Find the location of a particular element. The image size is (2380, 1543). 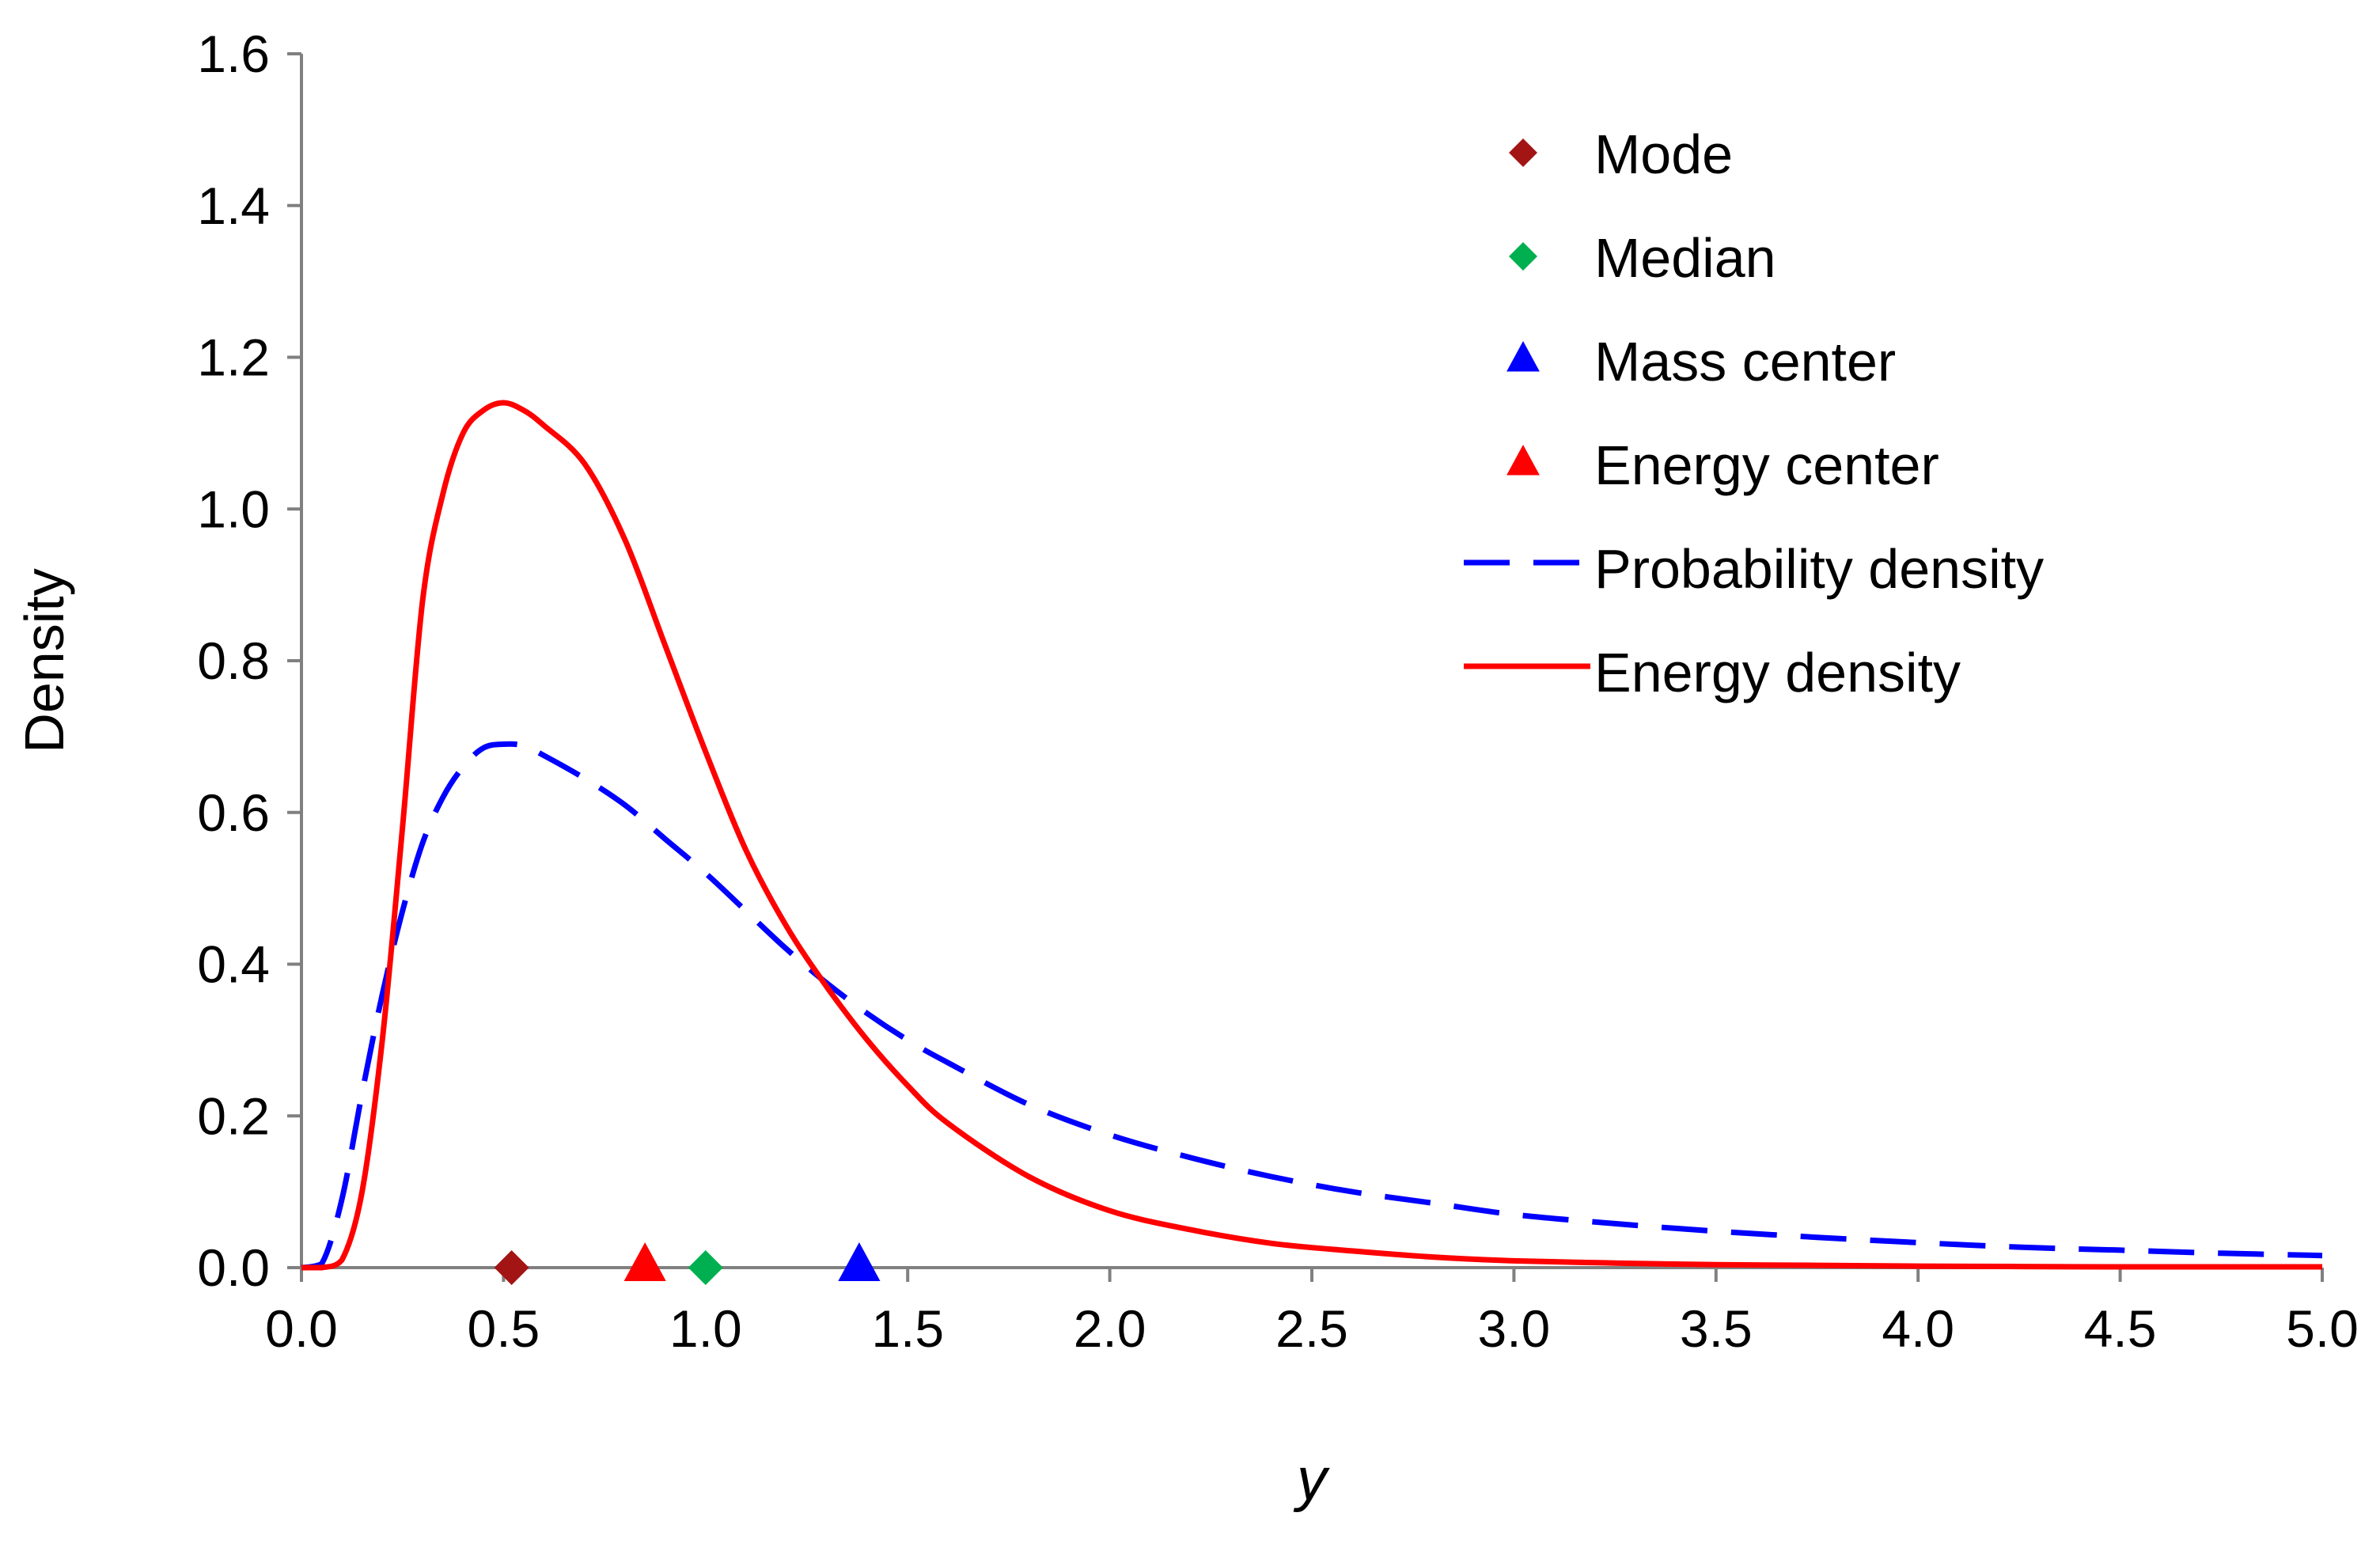

y-axis-ticks: 0.0 0.2 0.4 0.6 0.8 1.0 1.2 1.4 1.6 is located at coordinates (249, 661).